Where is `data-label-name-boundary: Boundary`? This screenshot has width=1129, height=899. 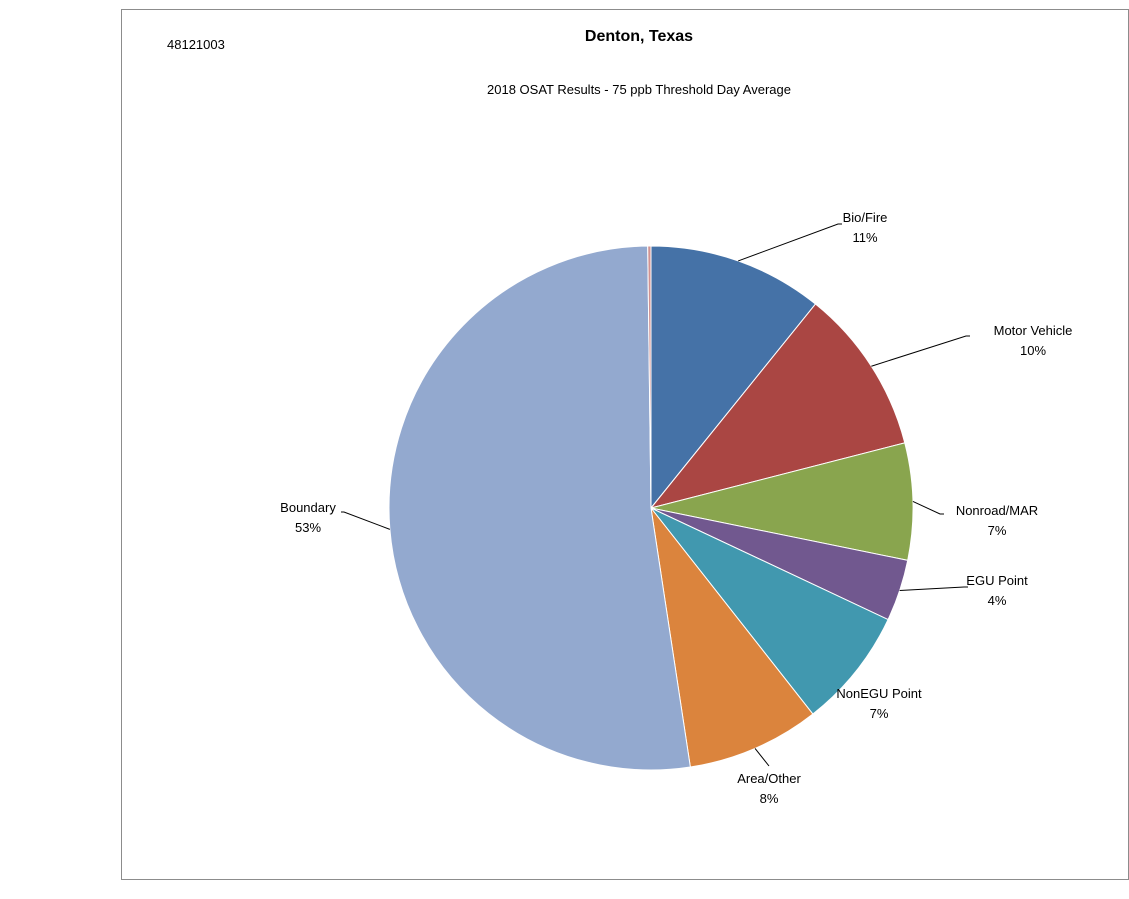 data-label-name-boundary: Boundary is located at coordinates (308, 507).